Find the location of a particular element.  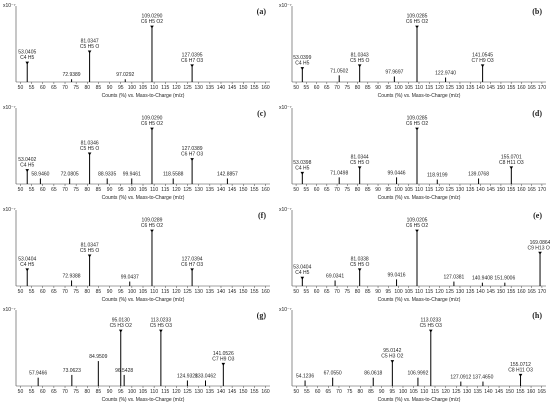

panel-label: (b) is located at coordinates (537, 11).